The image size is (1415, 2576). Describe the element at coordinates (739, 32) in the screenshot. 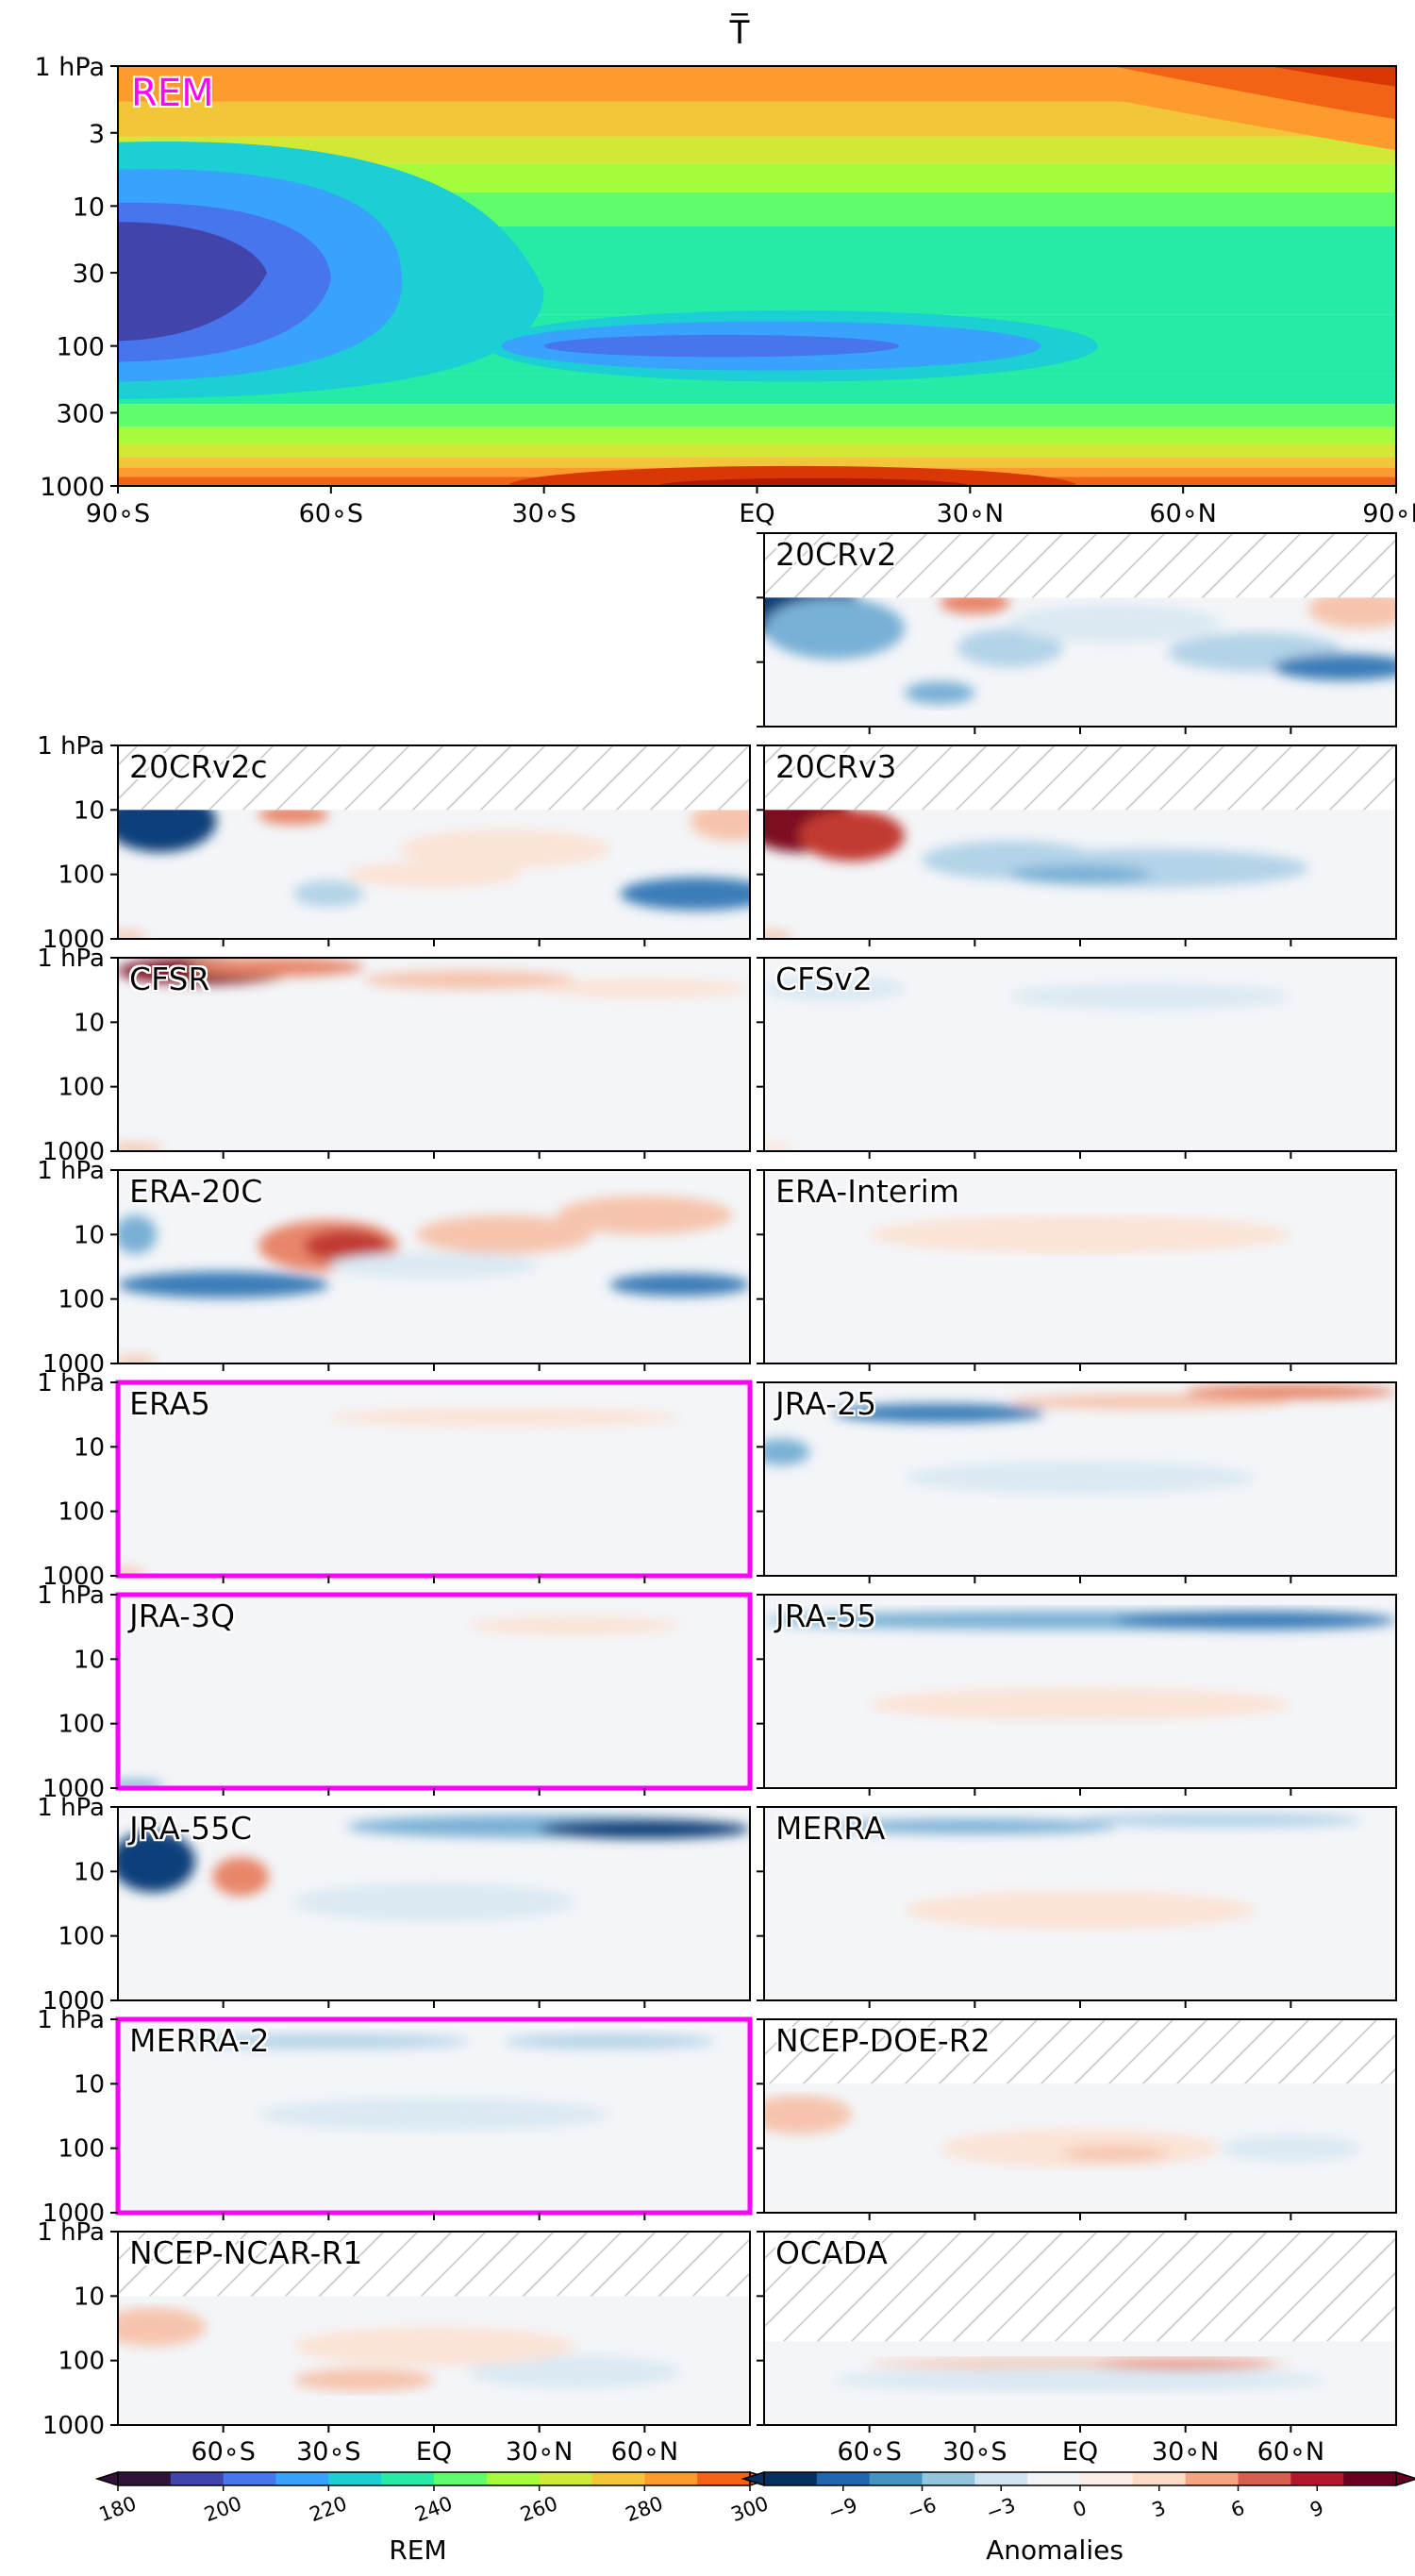

I see `figure-title: T̅` at that location.